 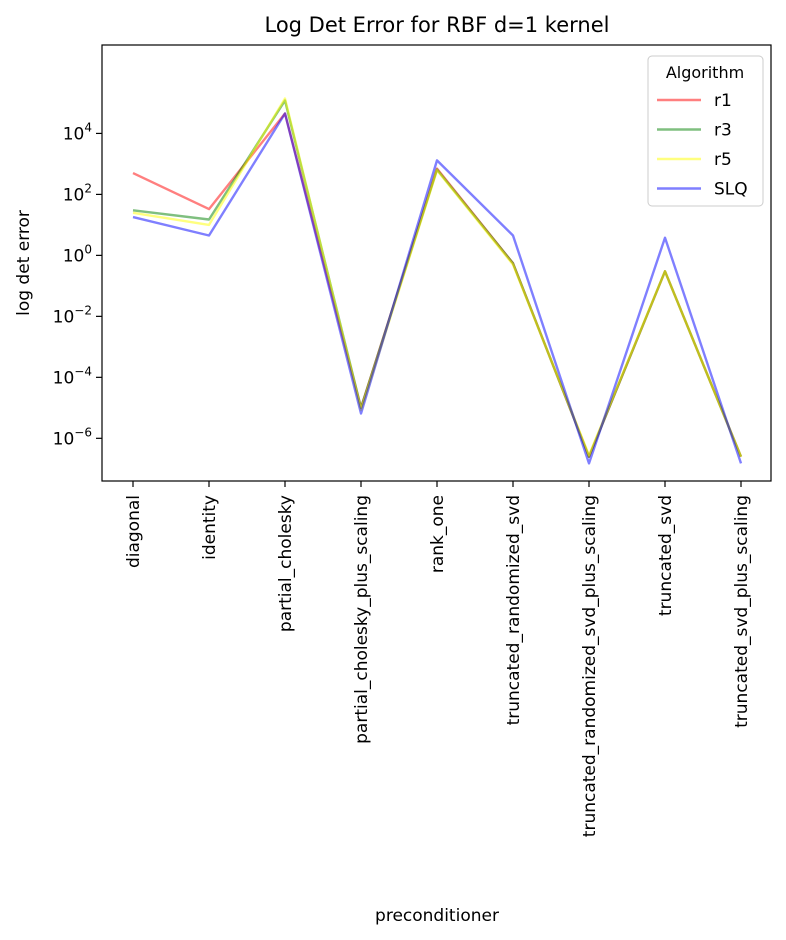 What do you see at coordinates (438, 534) in the screenshot?
I see `x-tick-label: rank_one` at bounding box center [438, 534].